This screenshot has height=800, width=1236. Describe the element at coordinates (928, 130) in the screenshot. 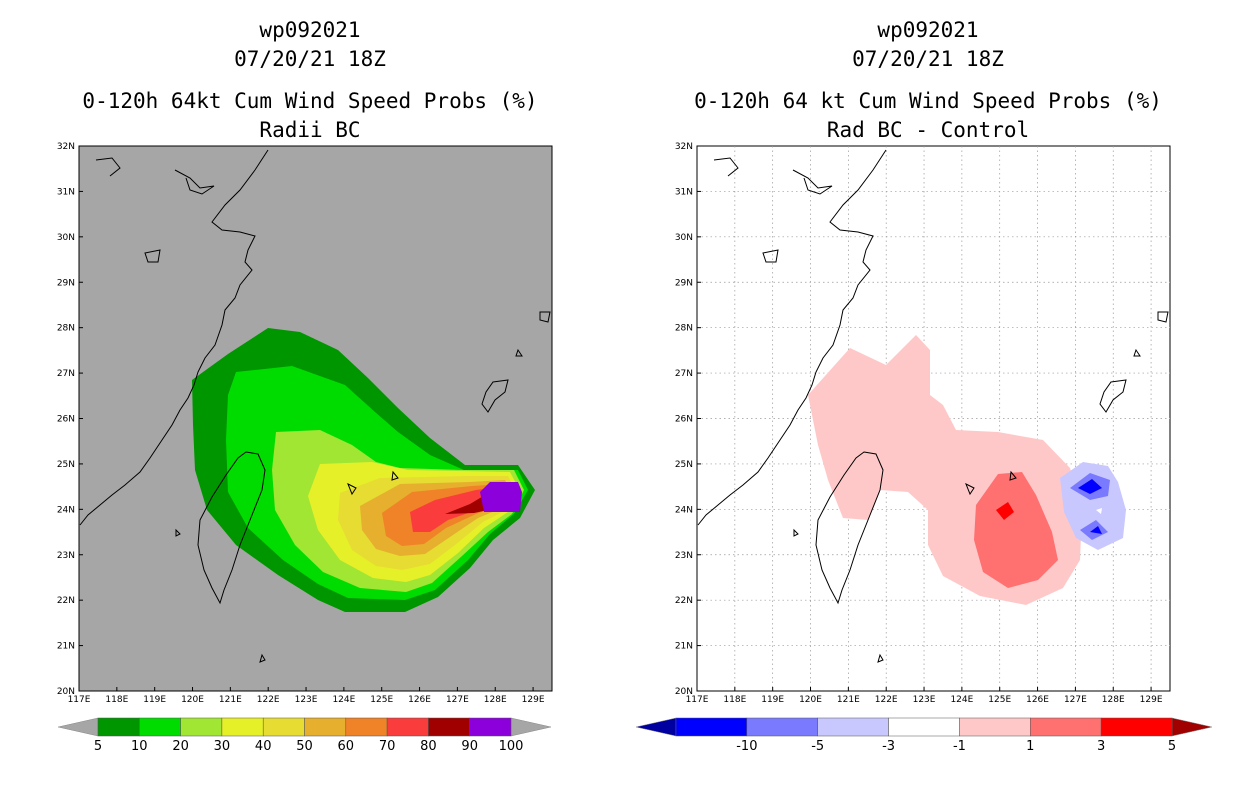

I see `right-field-subtitle: Rad BC - Control` at that location.